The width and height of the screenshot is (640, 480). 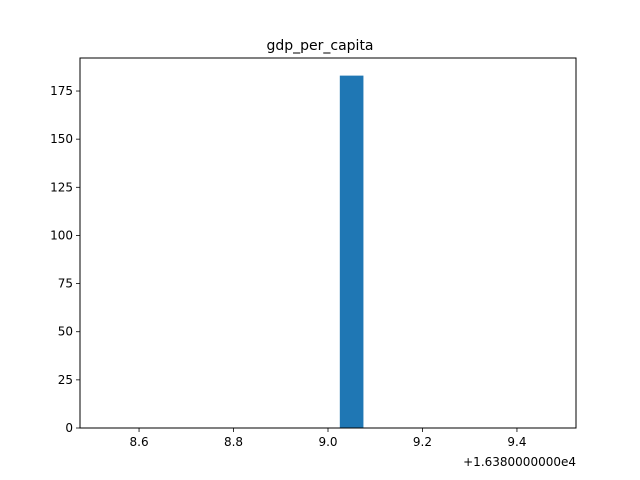 What do you see at coordinates (233, 442) in the screenshot?
I see `x-tick-label: 8.8` at bounding box center [233, 442].